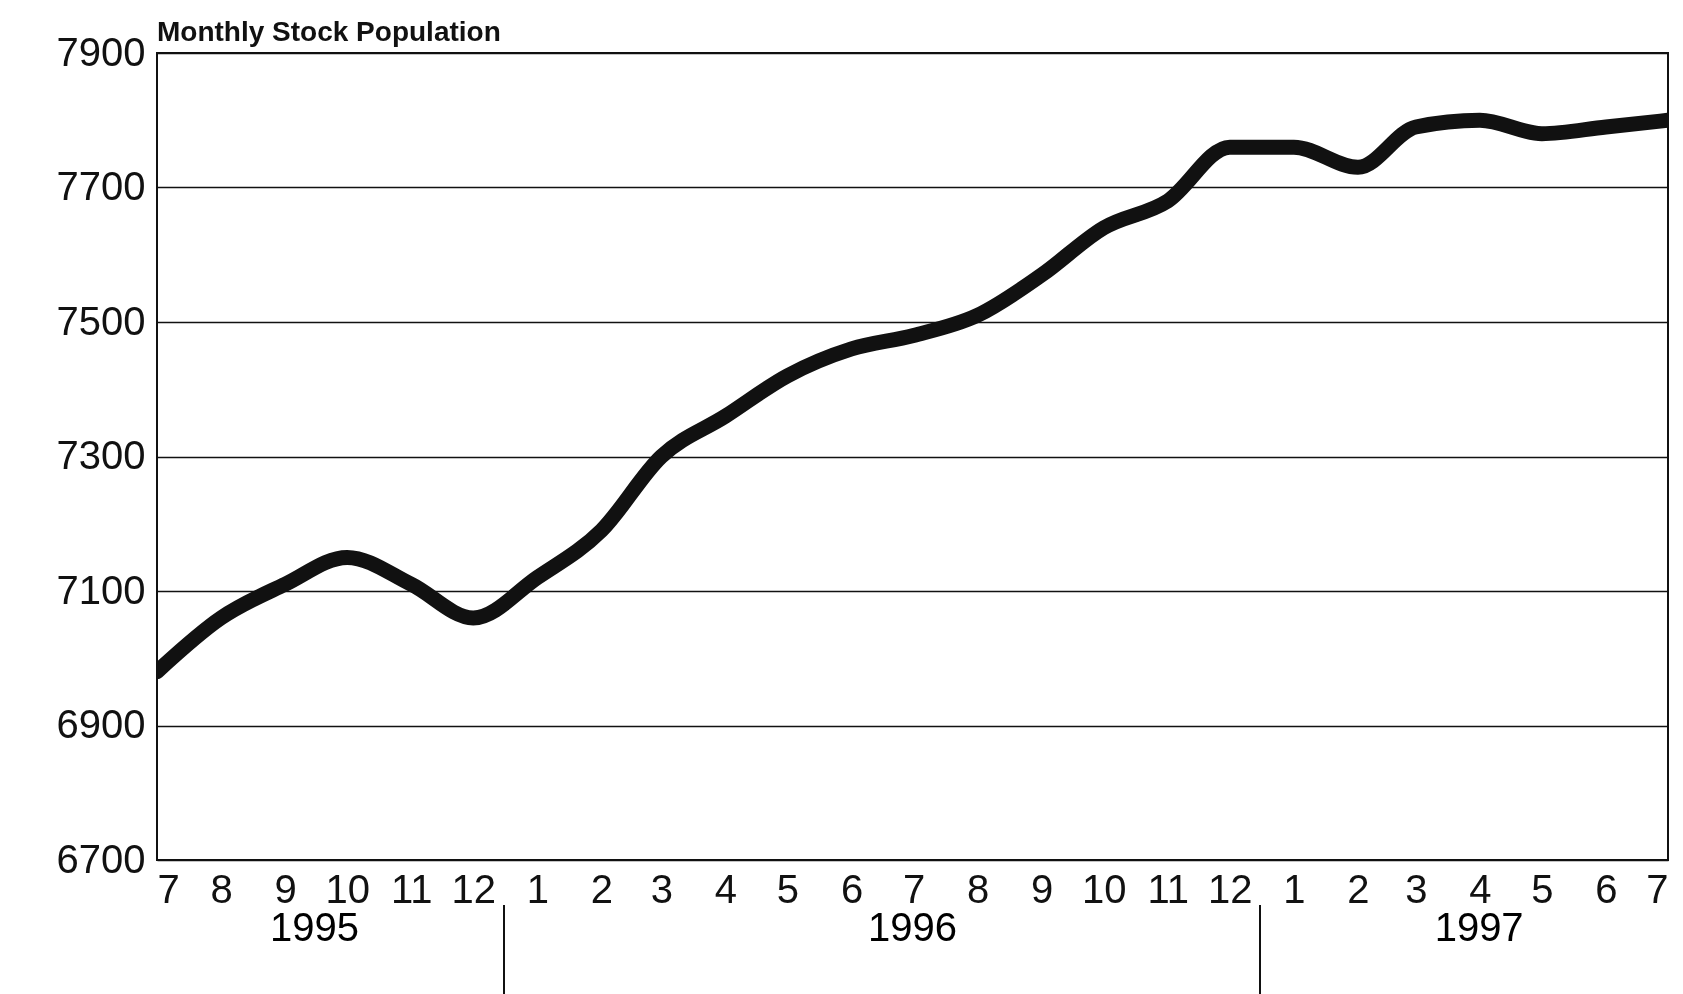 Image resolution: width=1683 pixels, height=994 pixels. What do you see at coordinates (1042, 888) in the screenshot?
I see `x-tick-label: 9` at bounding box center [1042, 888].